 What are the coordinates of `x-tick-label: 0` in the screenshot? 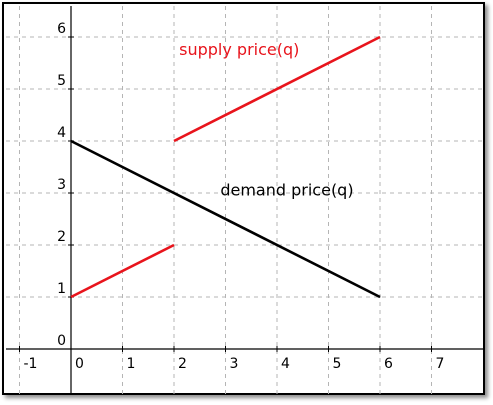 It's located at (79, 364).